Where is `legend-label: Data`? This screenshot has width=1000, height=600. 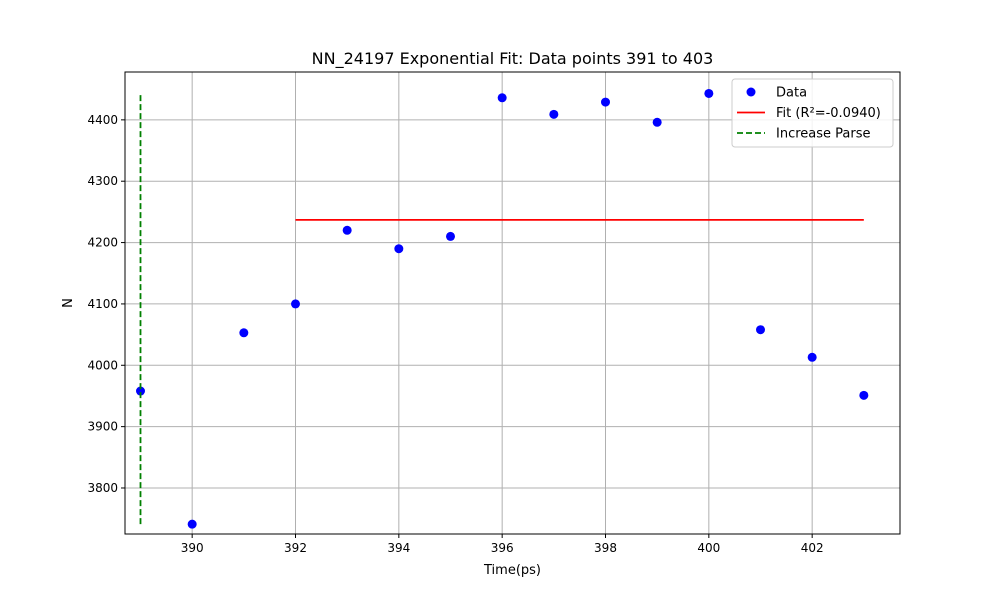 legend-label: Data is located at coordinates (791, 93).